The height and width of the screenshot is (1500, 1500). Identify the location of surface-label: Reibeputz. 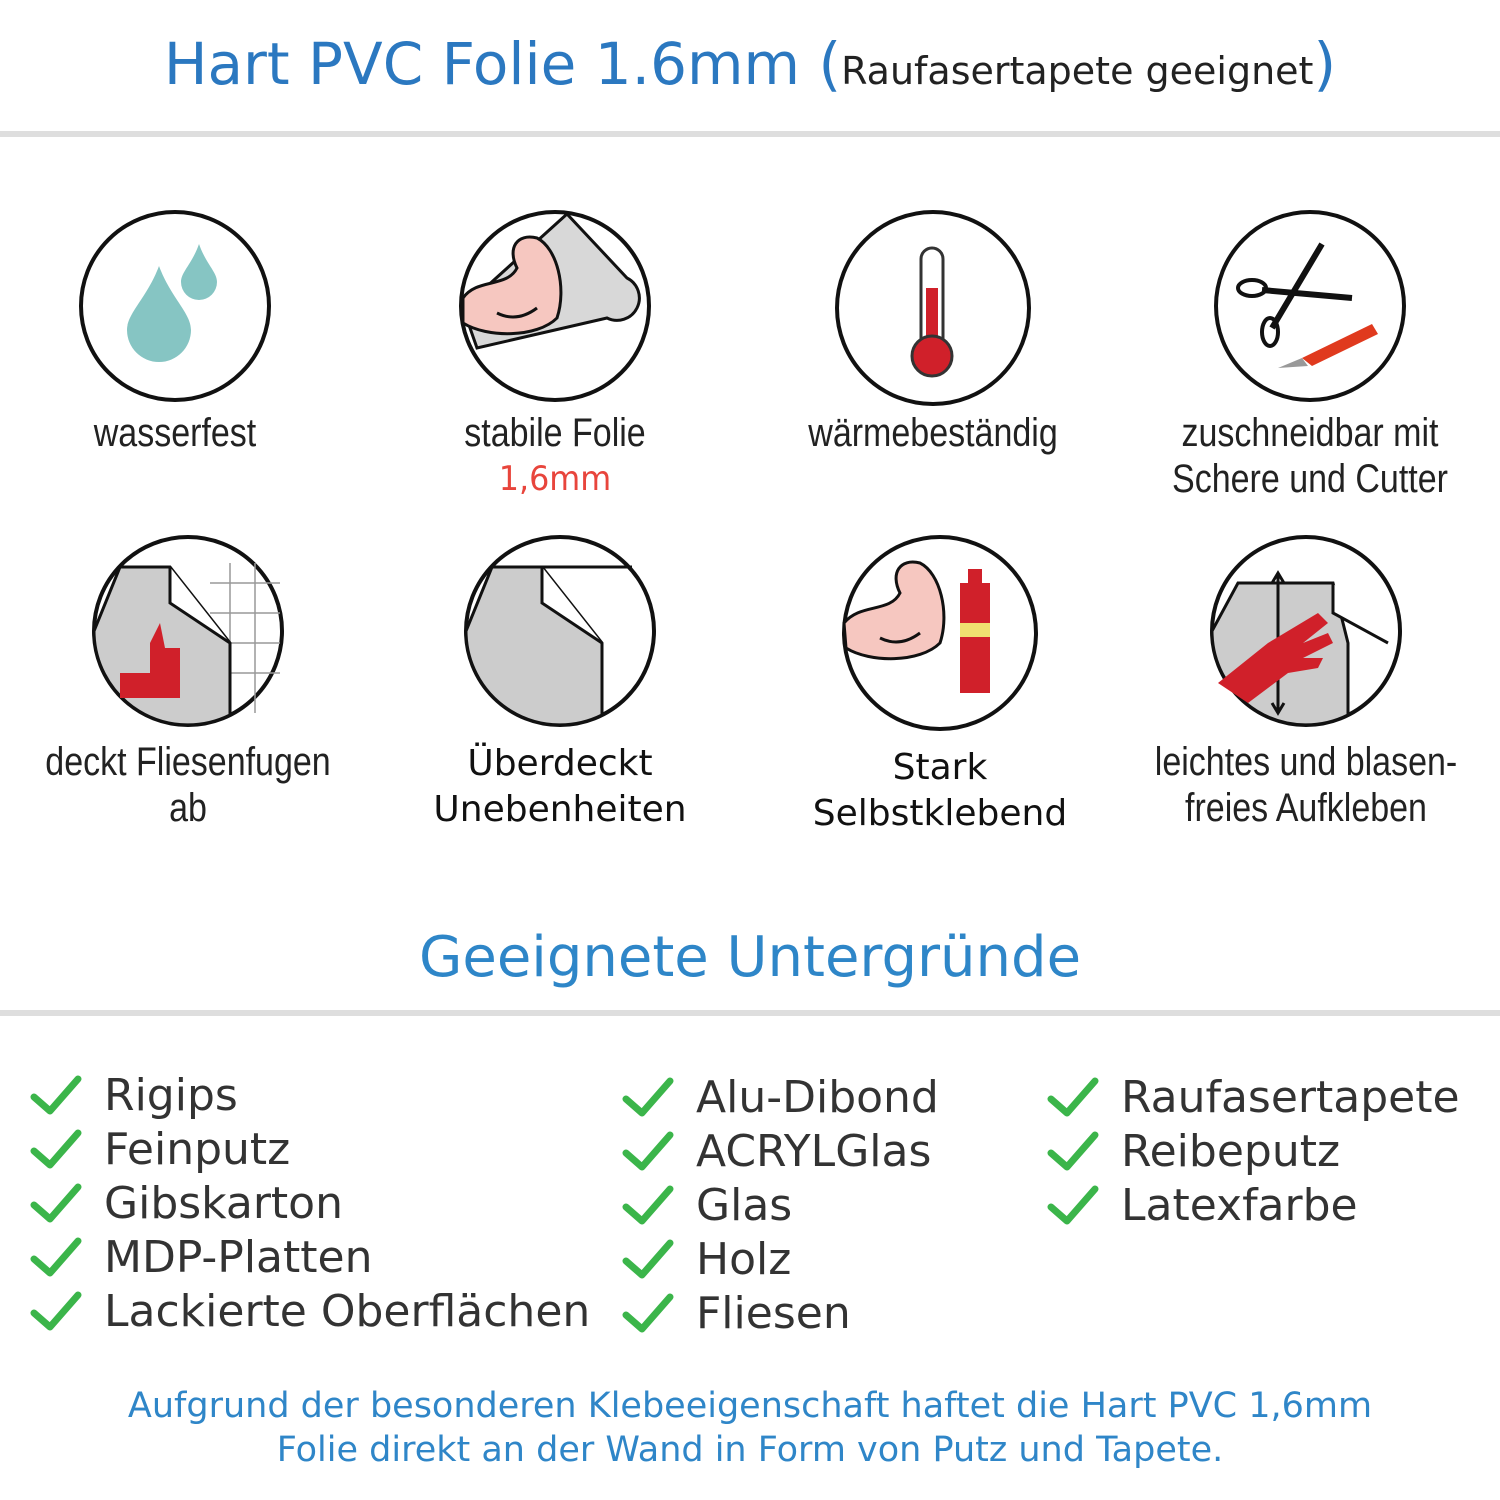
(1231, 1151).